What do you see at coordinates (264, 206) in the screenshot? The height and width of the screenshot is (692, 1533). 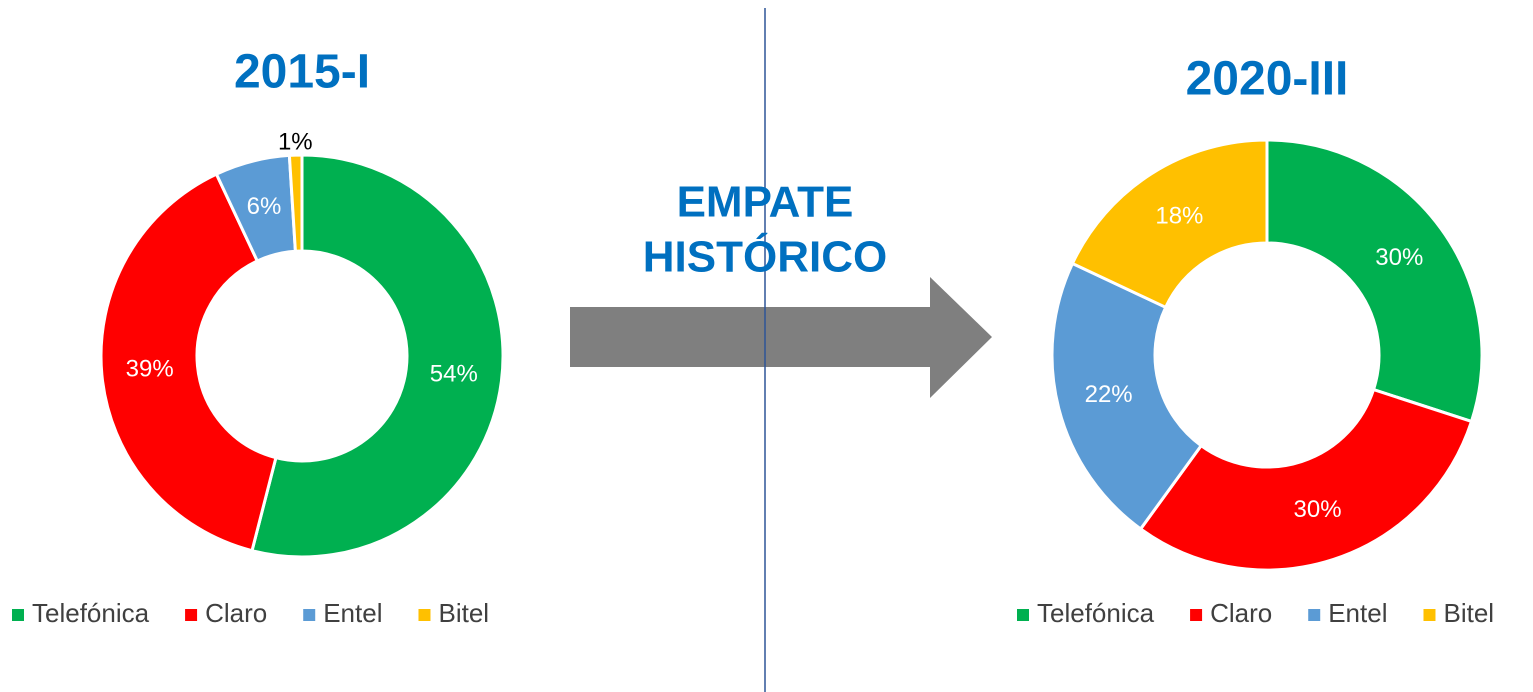 I see `data-label: 6%` at bounding box center [264, 206].